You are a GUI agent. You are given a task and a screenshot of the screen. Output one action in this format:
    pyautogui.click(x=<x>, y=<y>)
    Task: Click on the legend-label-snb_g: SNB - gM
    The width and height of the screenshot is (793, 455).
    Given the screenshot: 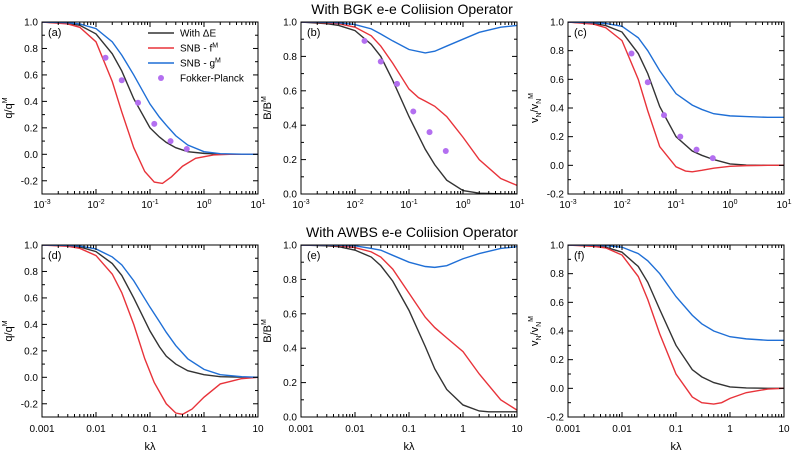 What is the action you would take?
    pyautogui.click(x=200, y=64)
    